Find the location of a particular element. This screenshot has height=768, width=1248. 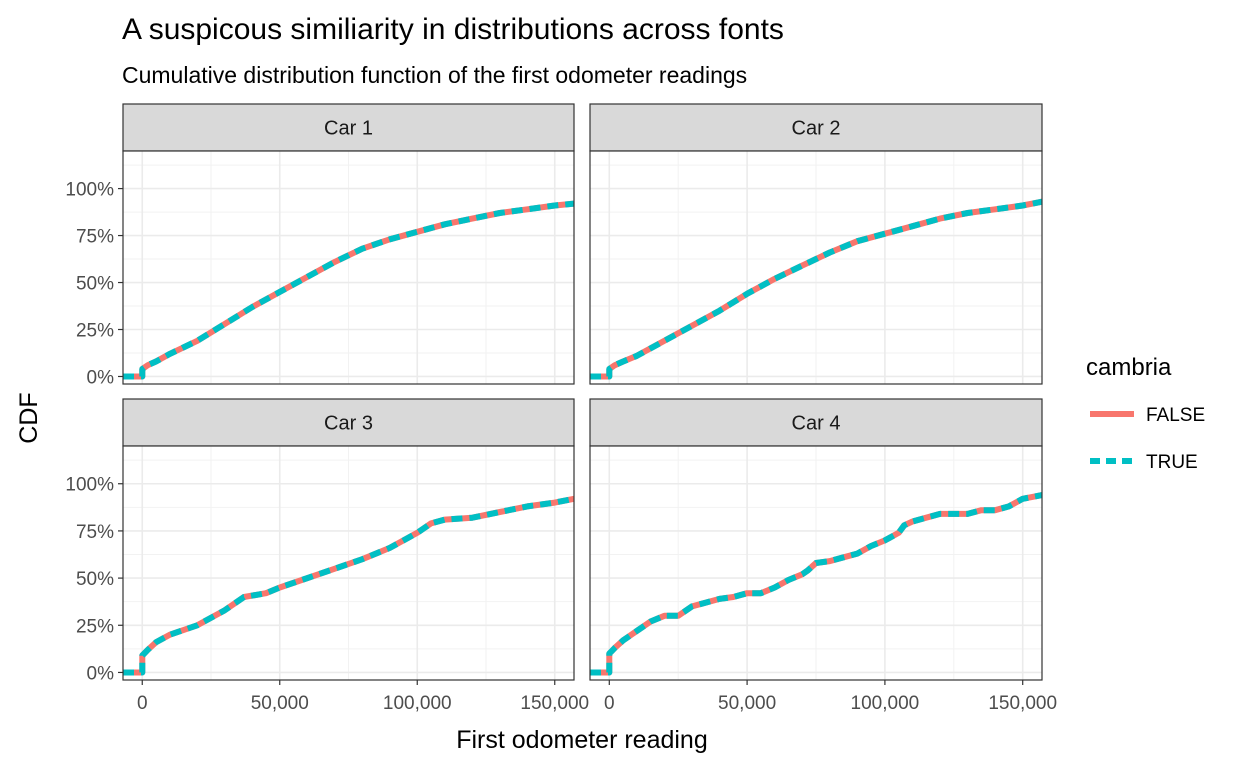

legend-title: cambria is located at coordinates (1129, 367).